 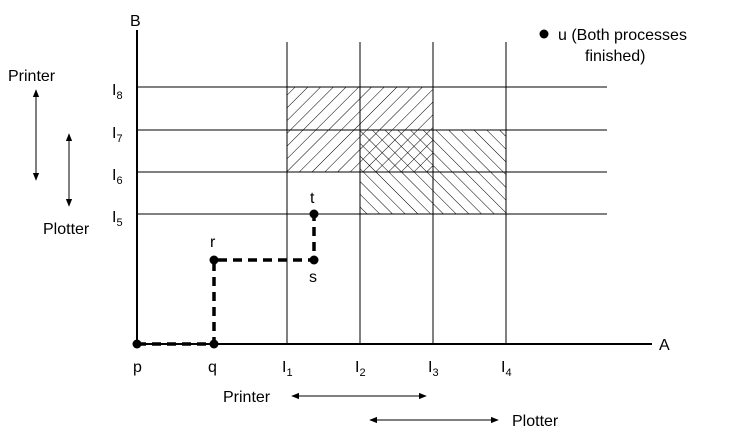 I want to click on y-tick-label: I8, so click(x=117, y=92).